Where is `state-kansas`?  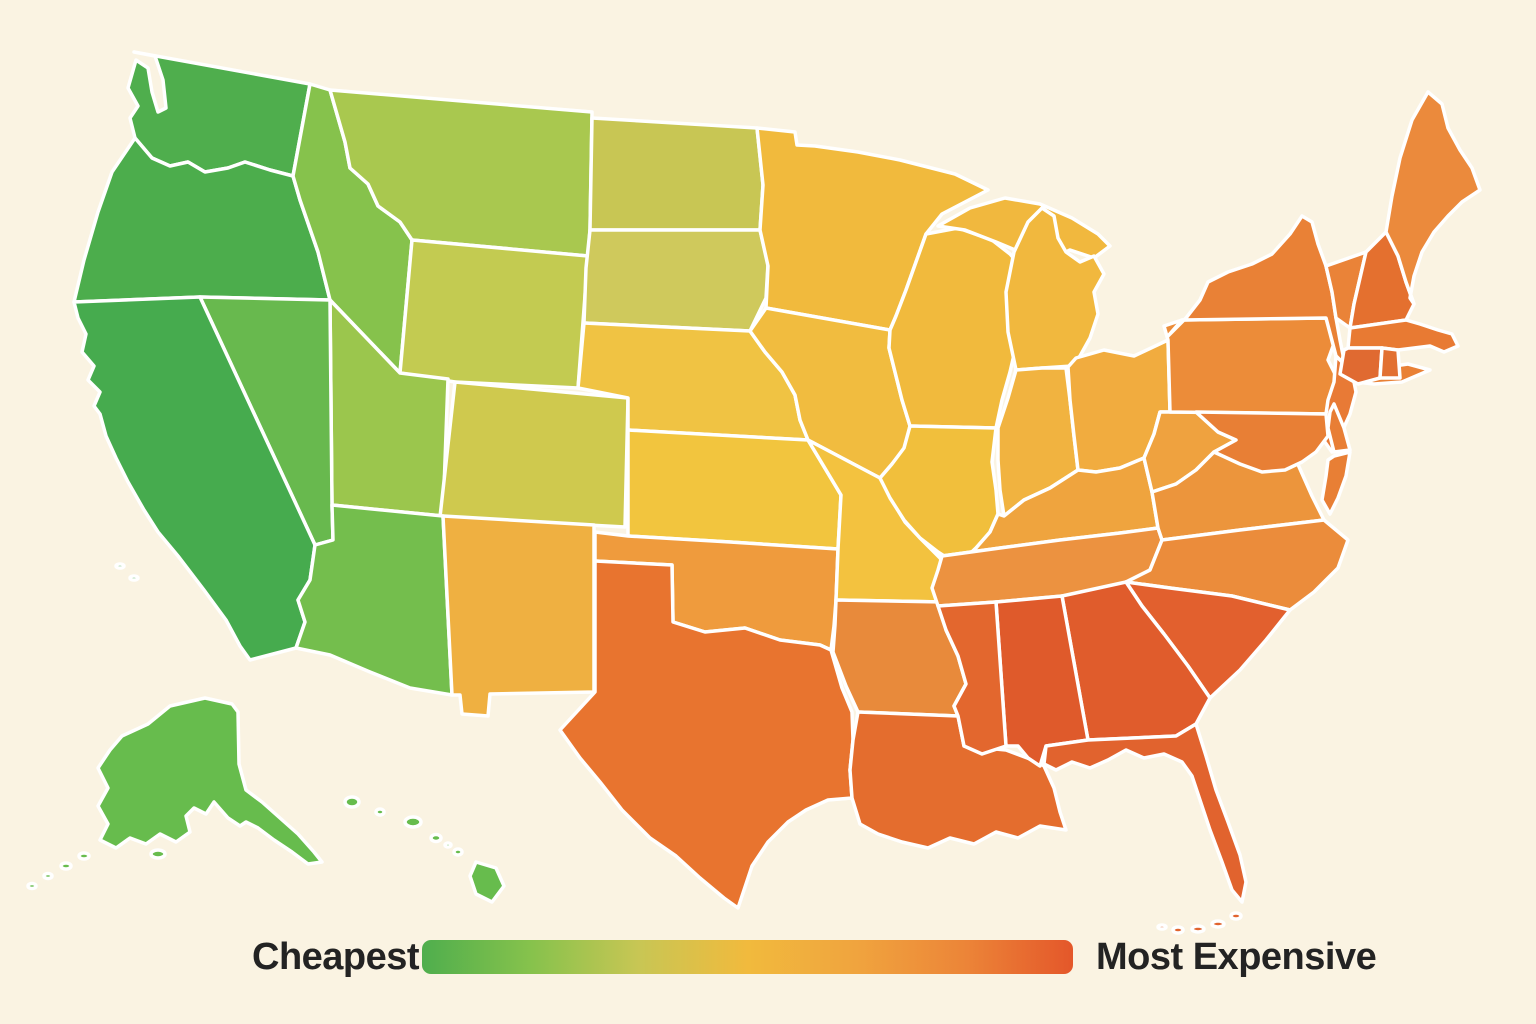
state-kansas is located at coordinates (734, 489).